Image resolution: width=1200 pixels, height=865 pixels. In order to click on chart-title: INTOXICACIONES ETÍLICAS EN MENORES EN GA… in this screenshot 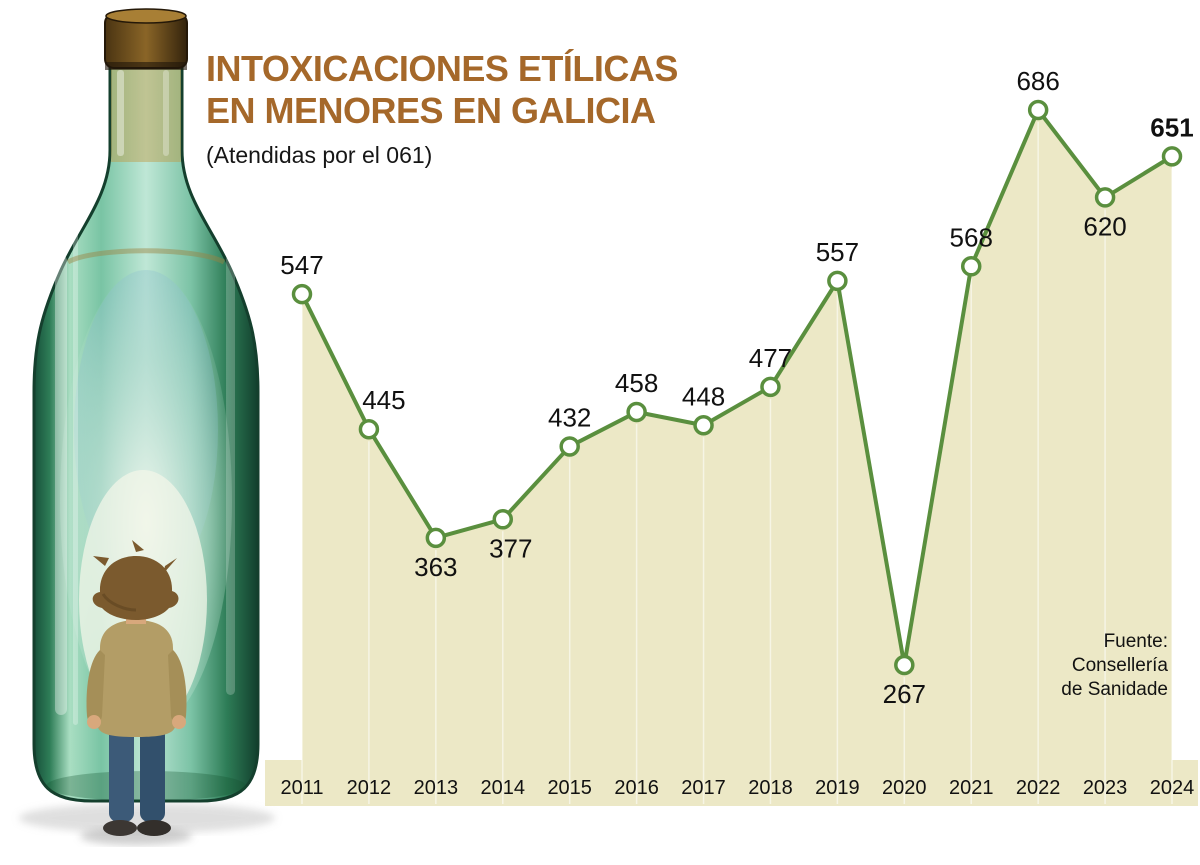, I will do `click(536, 90)`.